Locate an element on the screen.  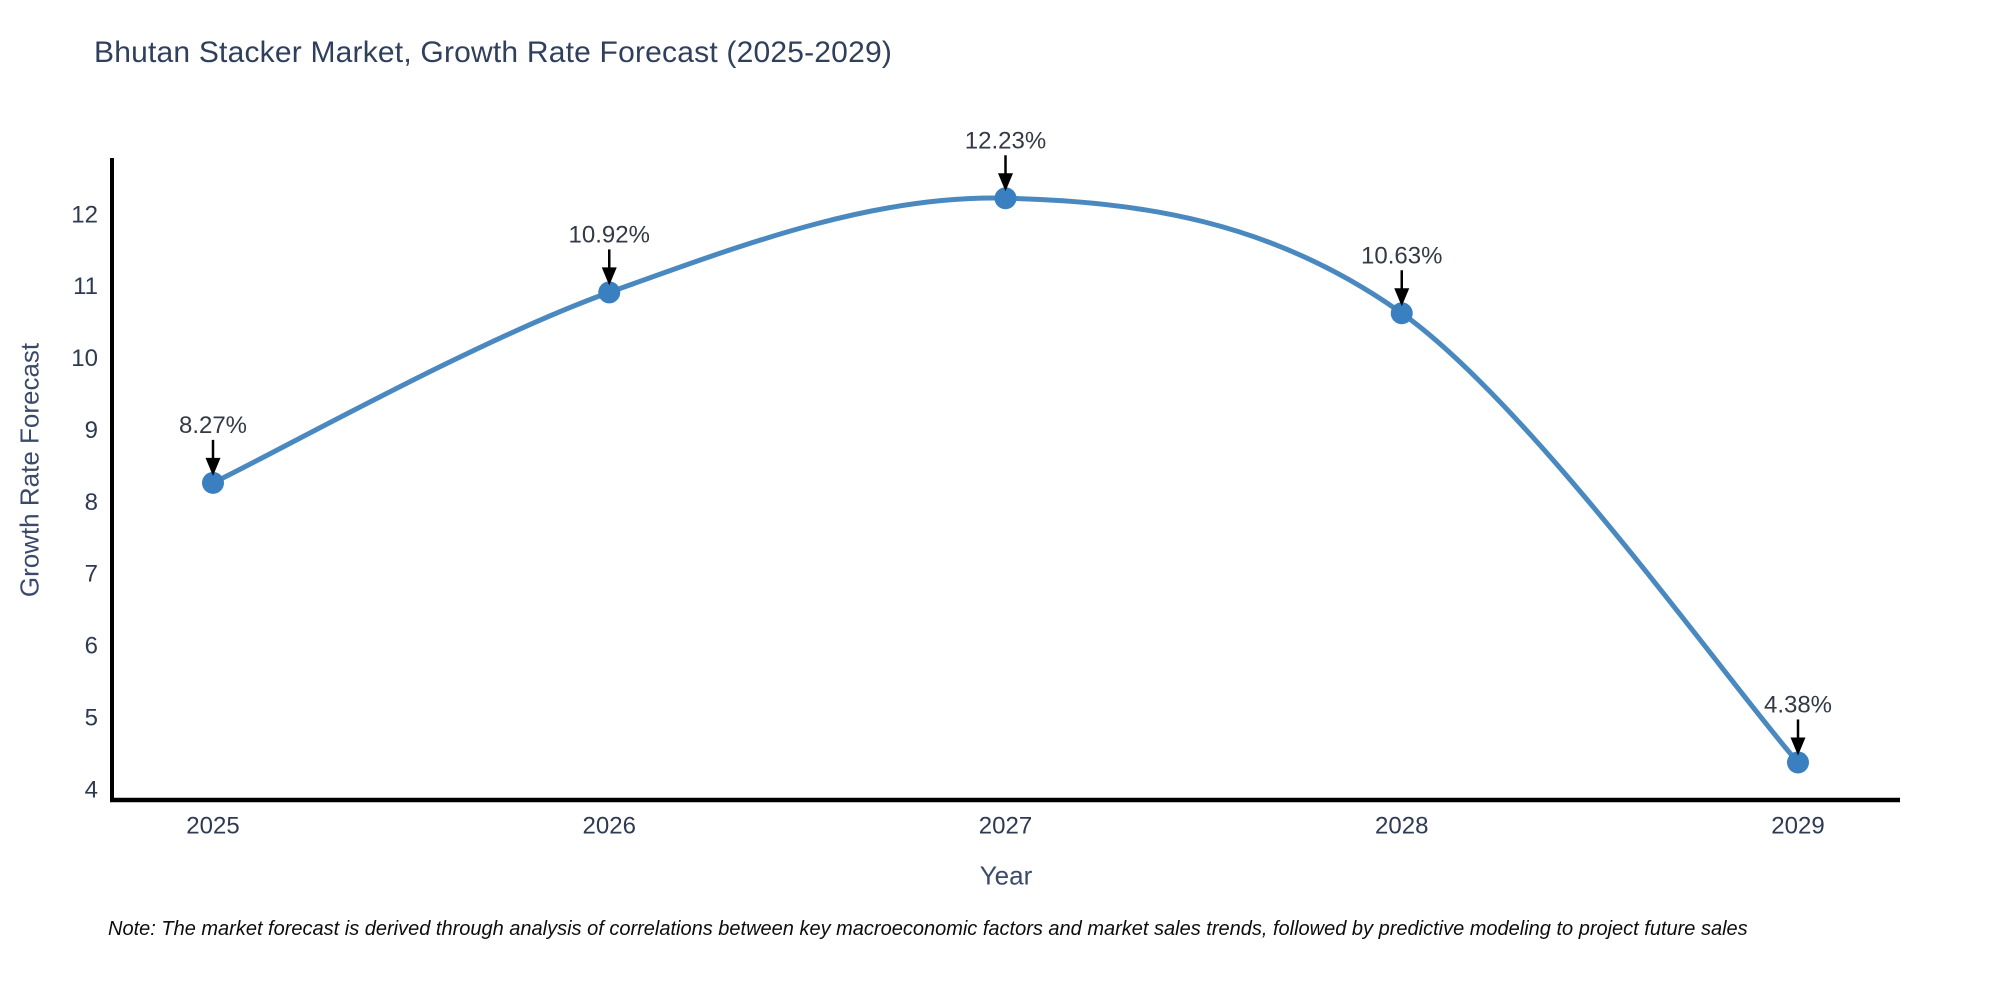
x-tick-label: 2027 is located at coordinates (1005, 826).